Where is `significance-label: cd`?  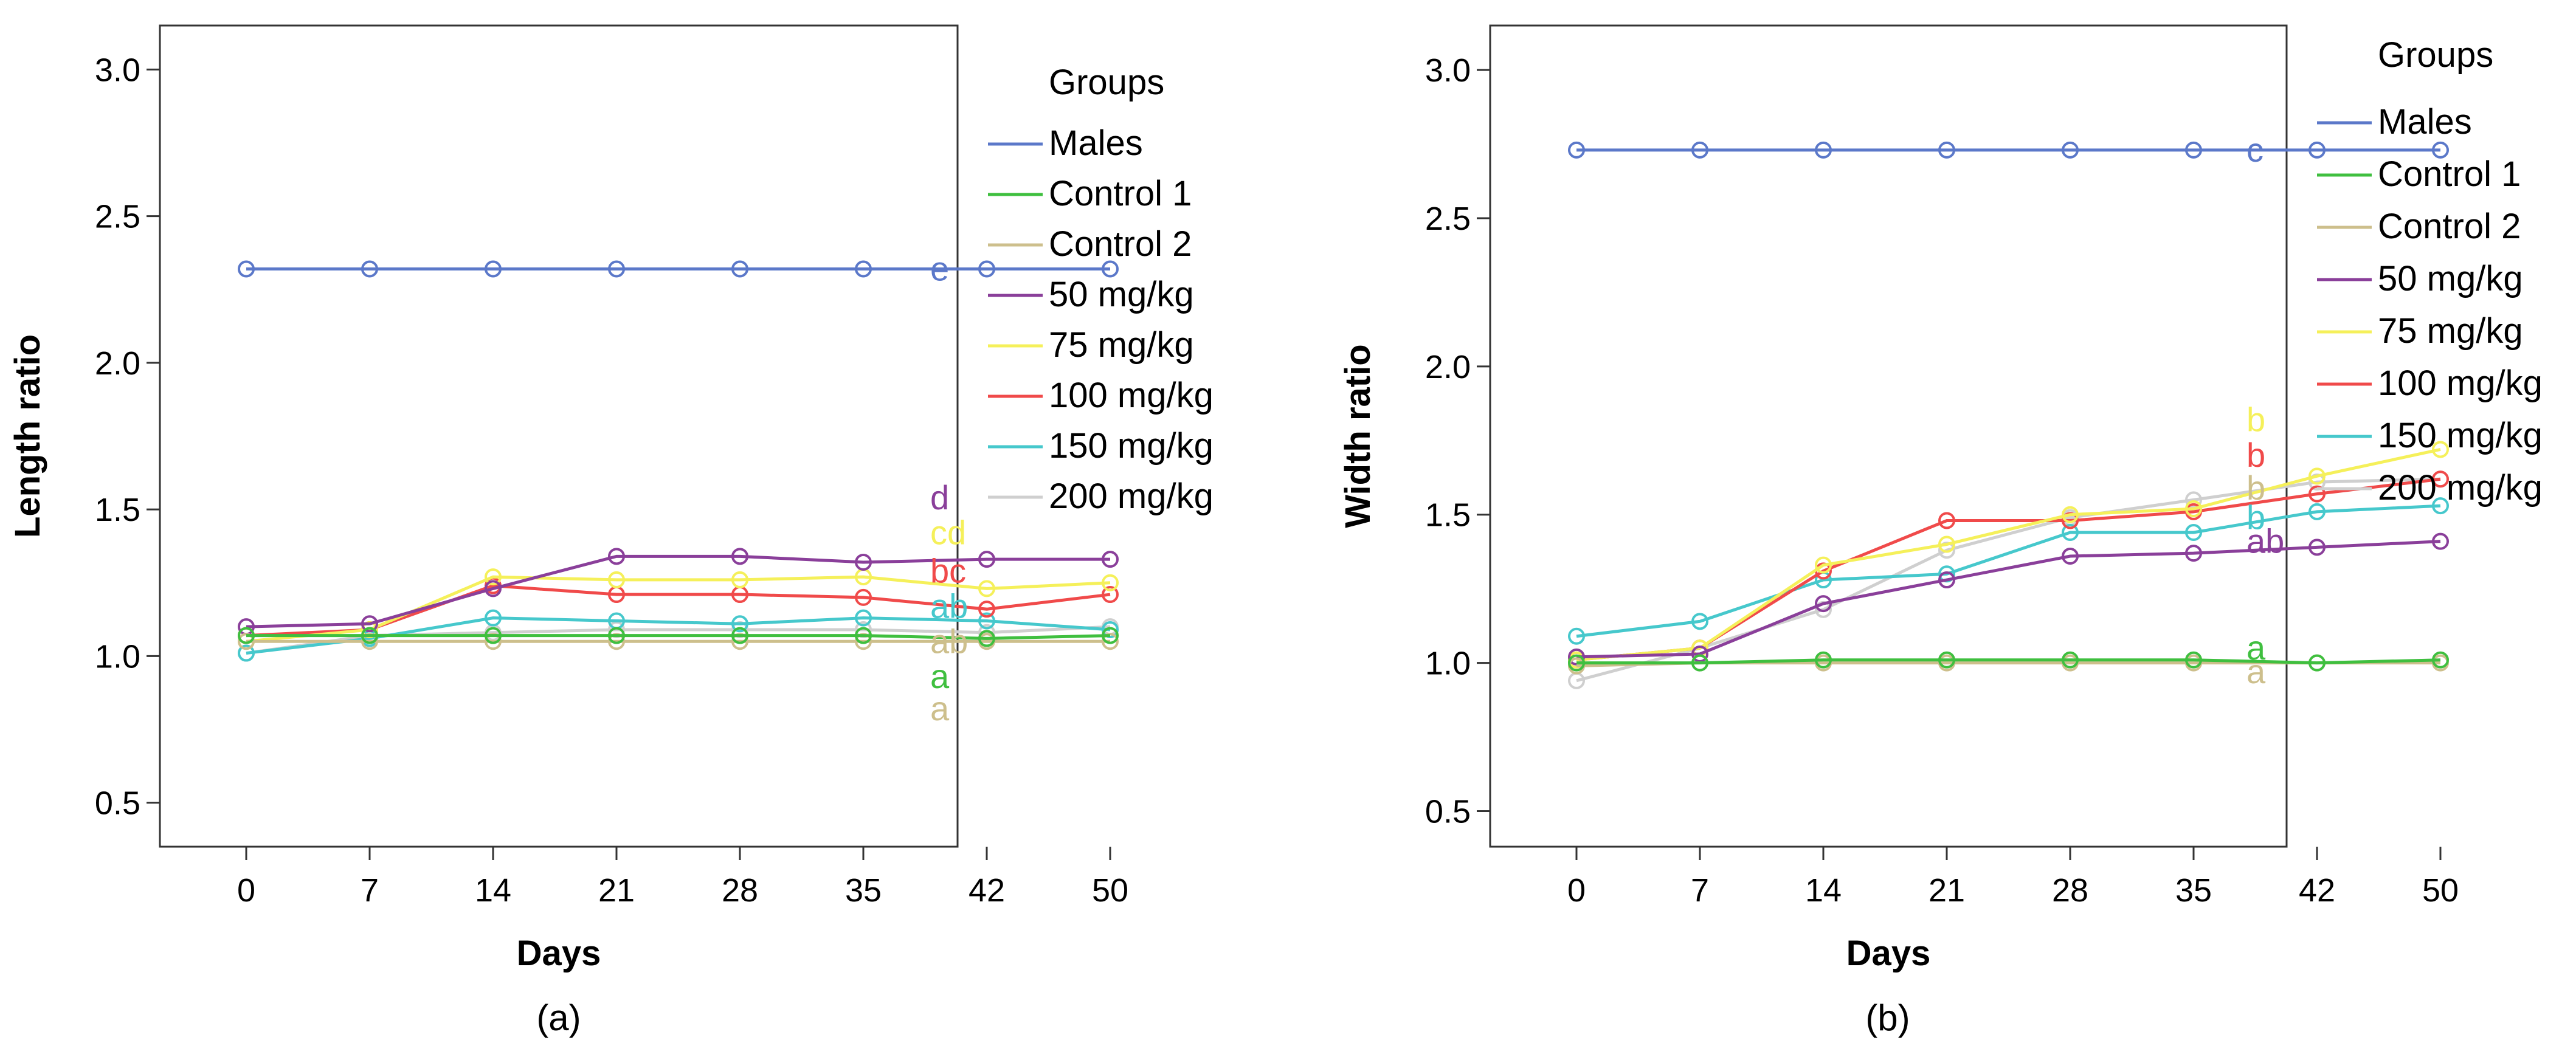
significance-label: cd is located at coordinates (948, 533).